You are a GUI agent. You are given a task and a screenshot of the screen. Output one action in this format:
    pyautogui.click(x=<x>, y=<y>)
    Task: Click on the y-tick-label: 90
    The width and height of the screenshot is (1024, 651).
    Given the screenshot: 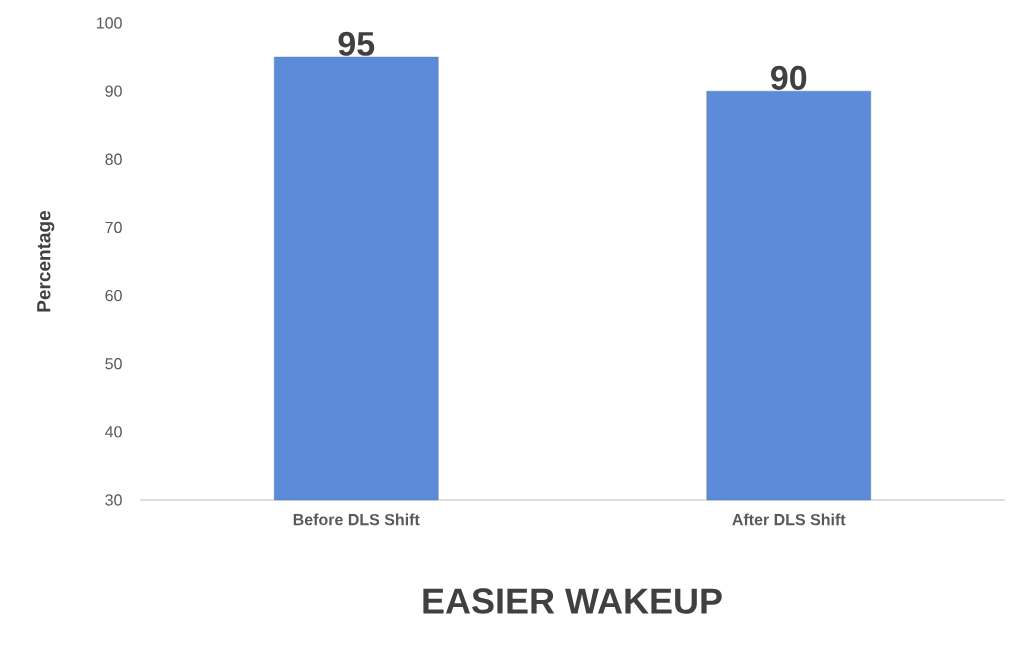 What is the action you would take?
    pyautogui.click(x=113, y=91)
    